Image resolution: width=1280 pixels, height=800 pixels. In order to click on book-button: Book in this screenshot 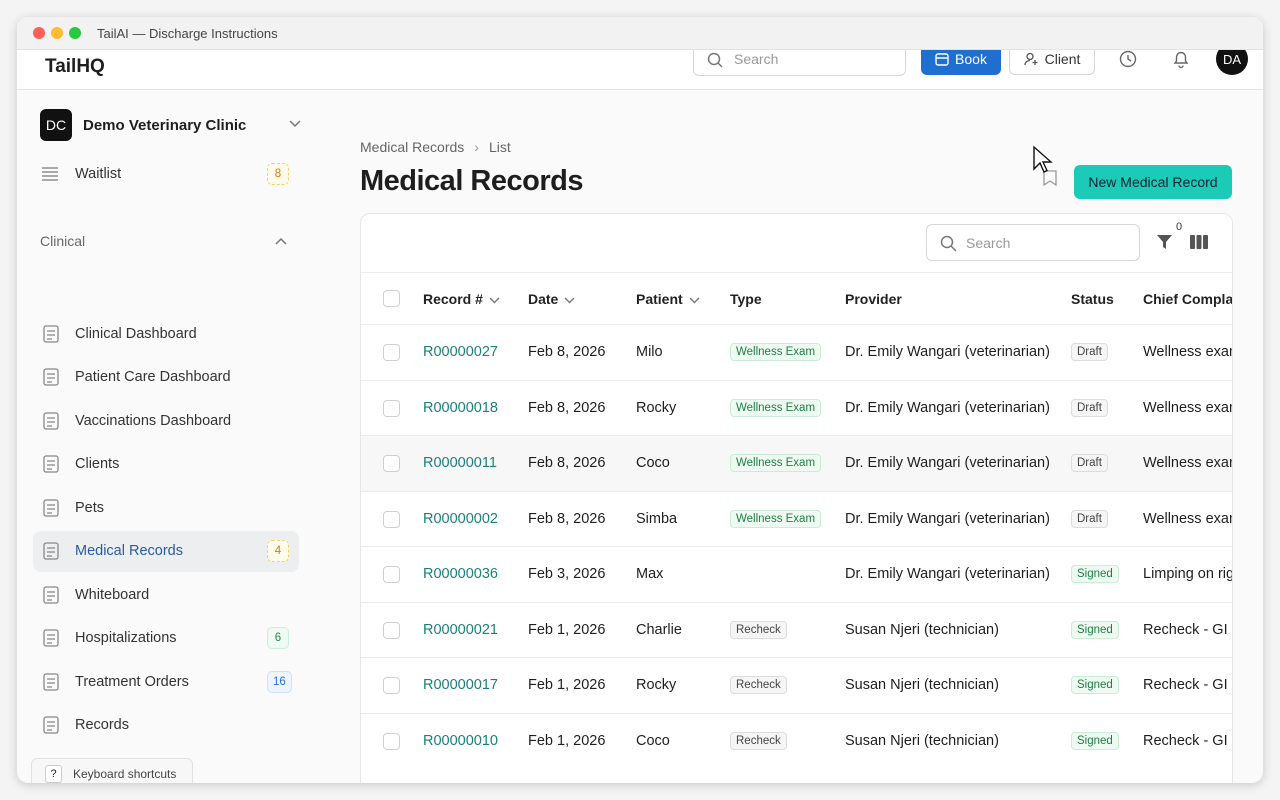, I will do `click(961, 62)`.